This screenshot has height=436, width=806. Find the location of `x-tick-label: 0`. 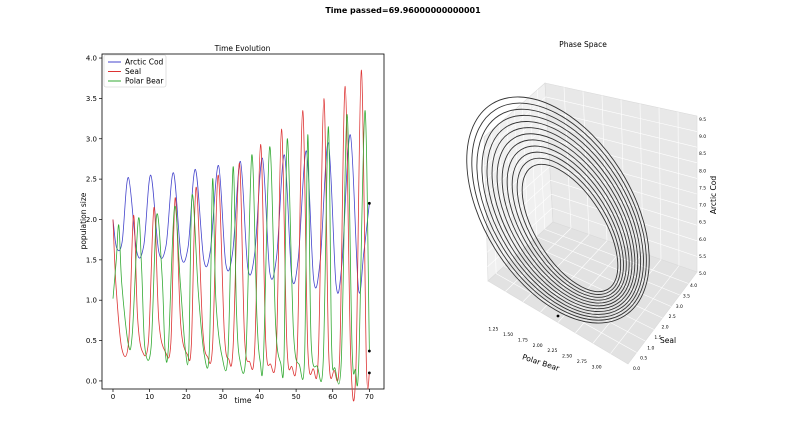

x-tick-label: 0 is located at coordinates (113, 397).